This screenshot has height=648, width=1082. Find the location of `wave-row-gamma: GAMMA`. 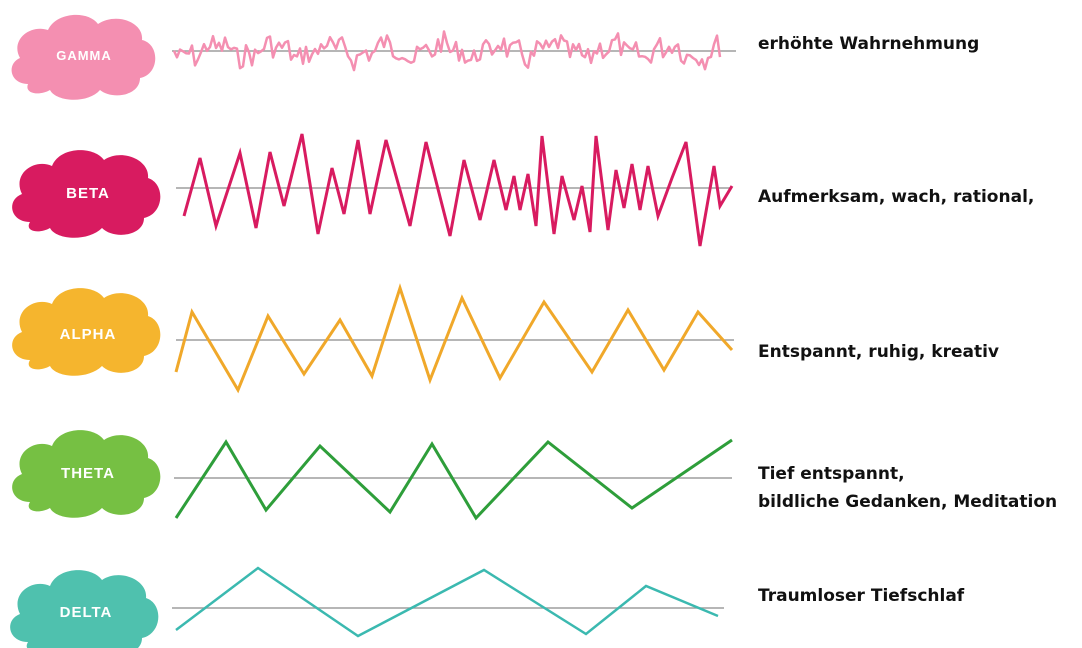

wave-row-gamma: GAMMA is located at coordinates (373, 57).